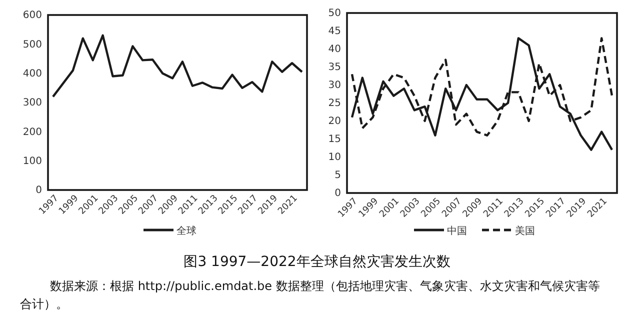 The width and height of the screenshot is (634, 320). I want to click on text: 图3 1997—2022年全球自然灾害发生次数, so click(317, 262).